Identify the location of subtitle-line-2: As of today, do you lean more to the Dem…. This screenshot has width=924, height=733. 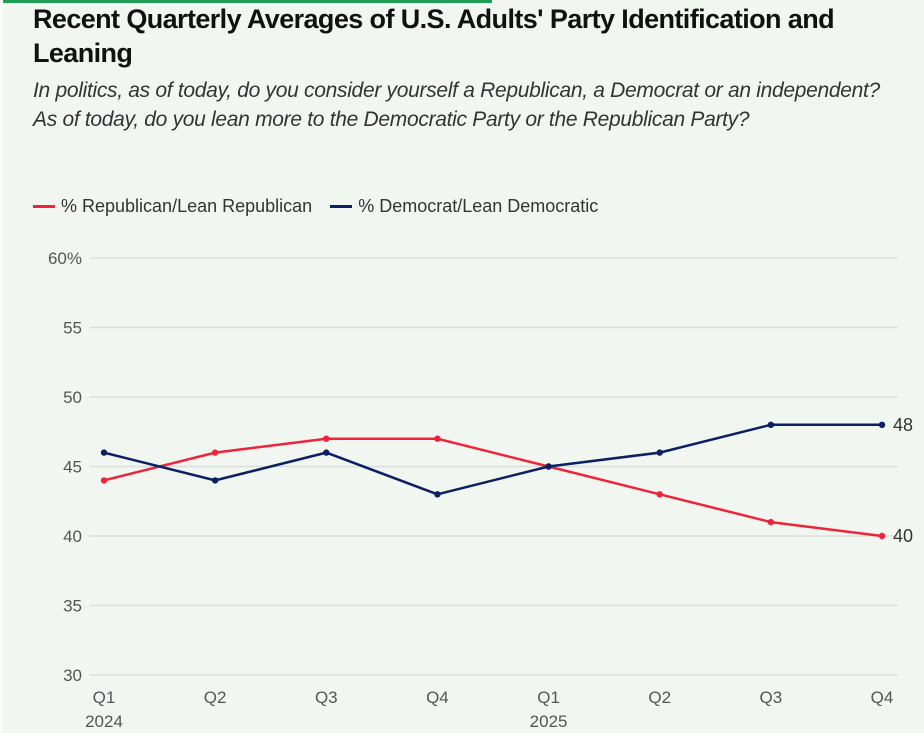
(391, 119).